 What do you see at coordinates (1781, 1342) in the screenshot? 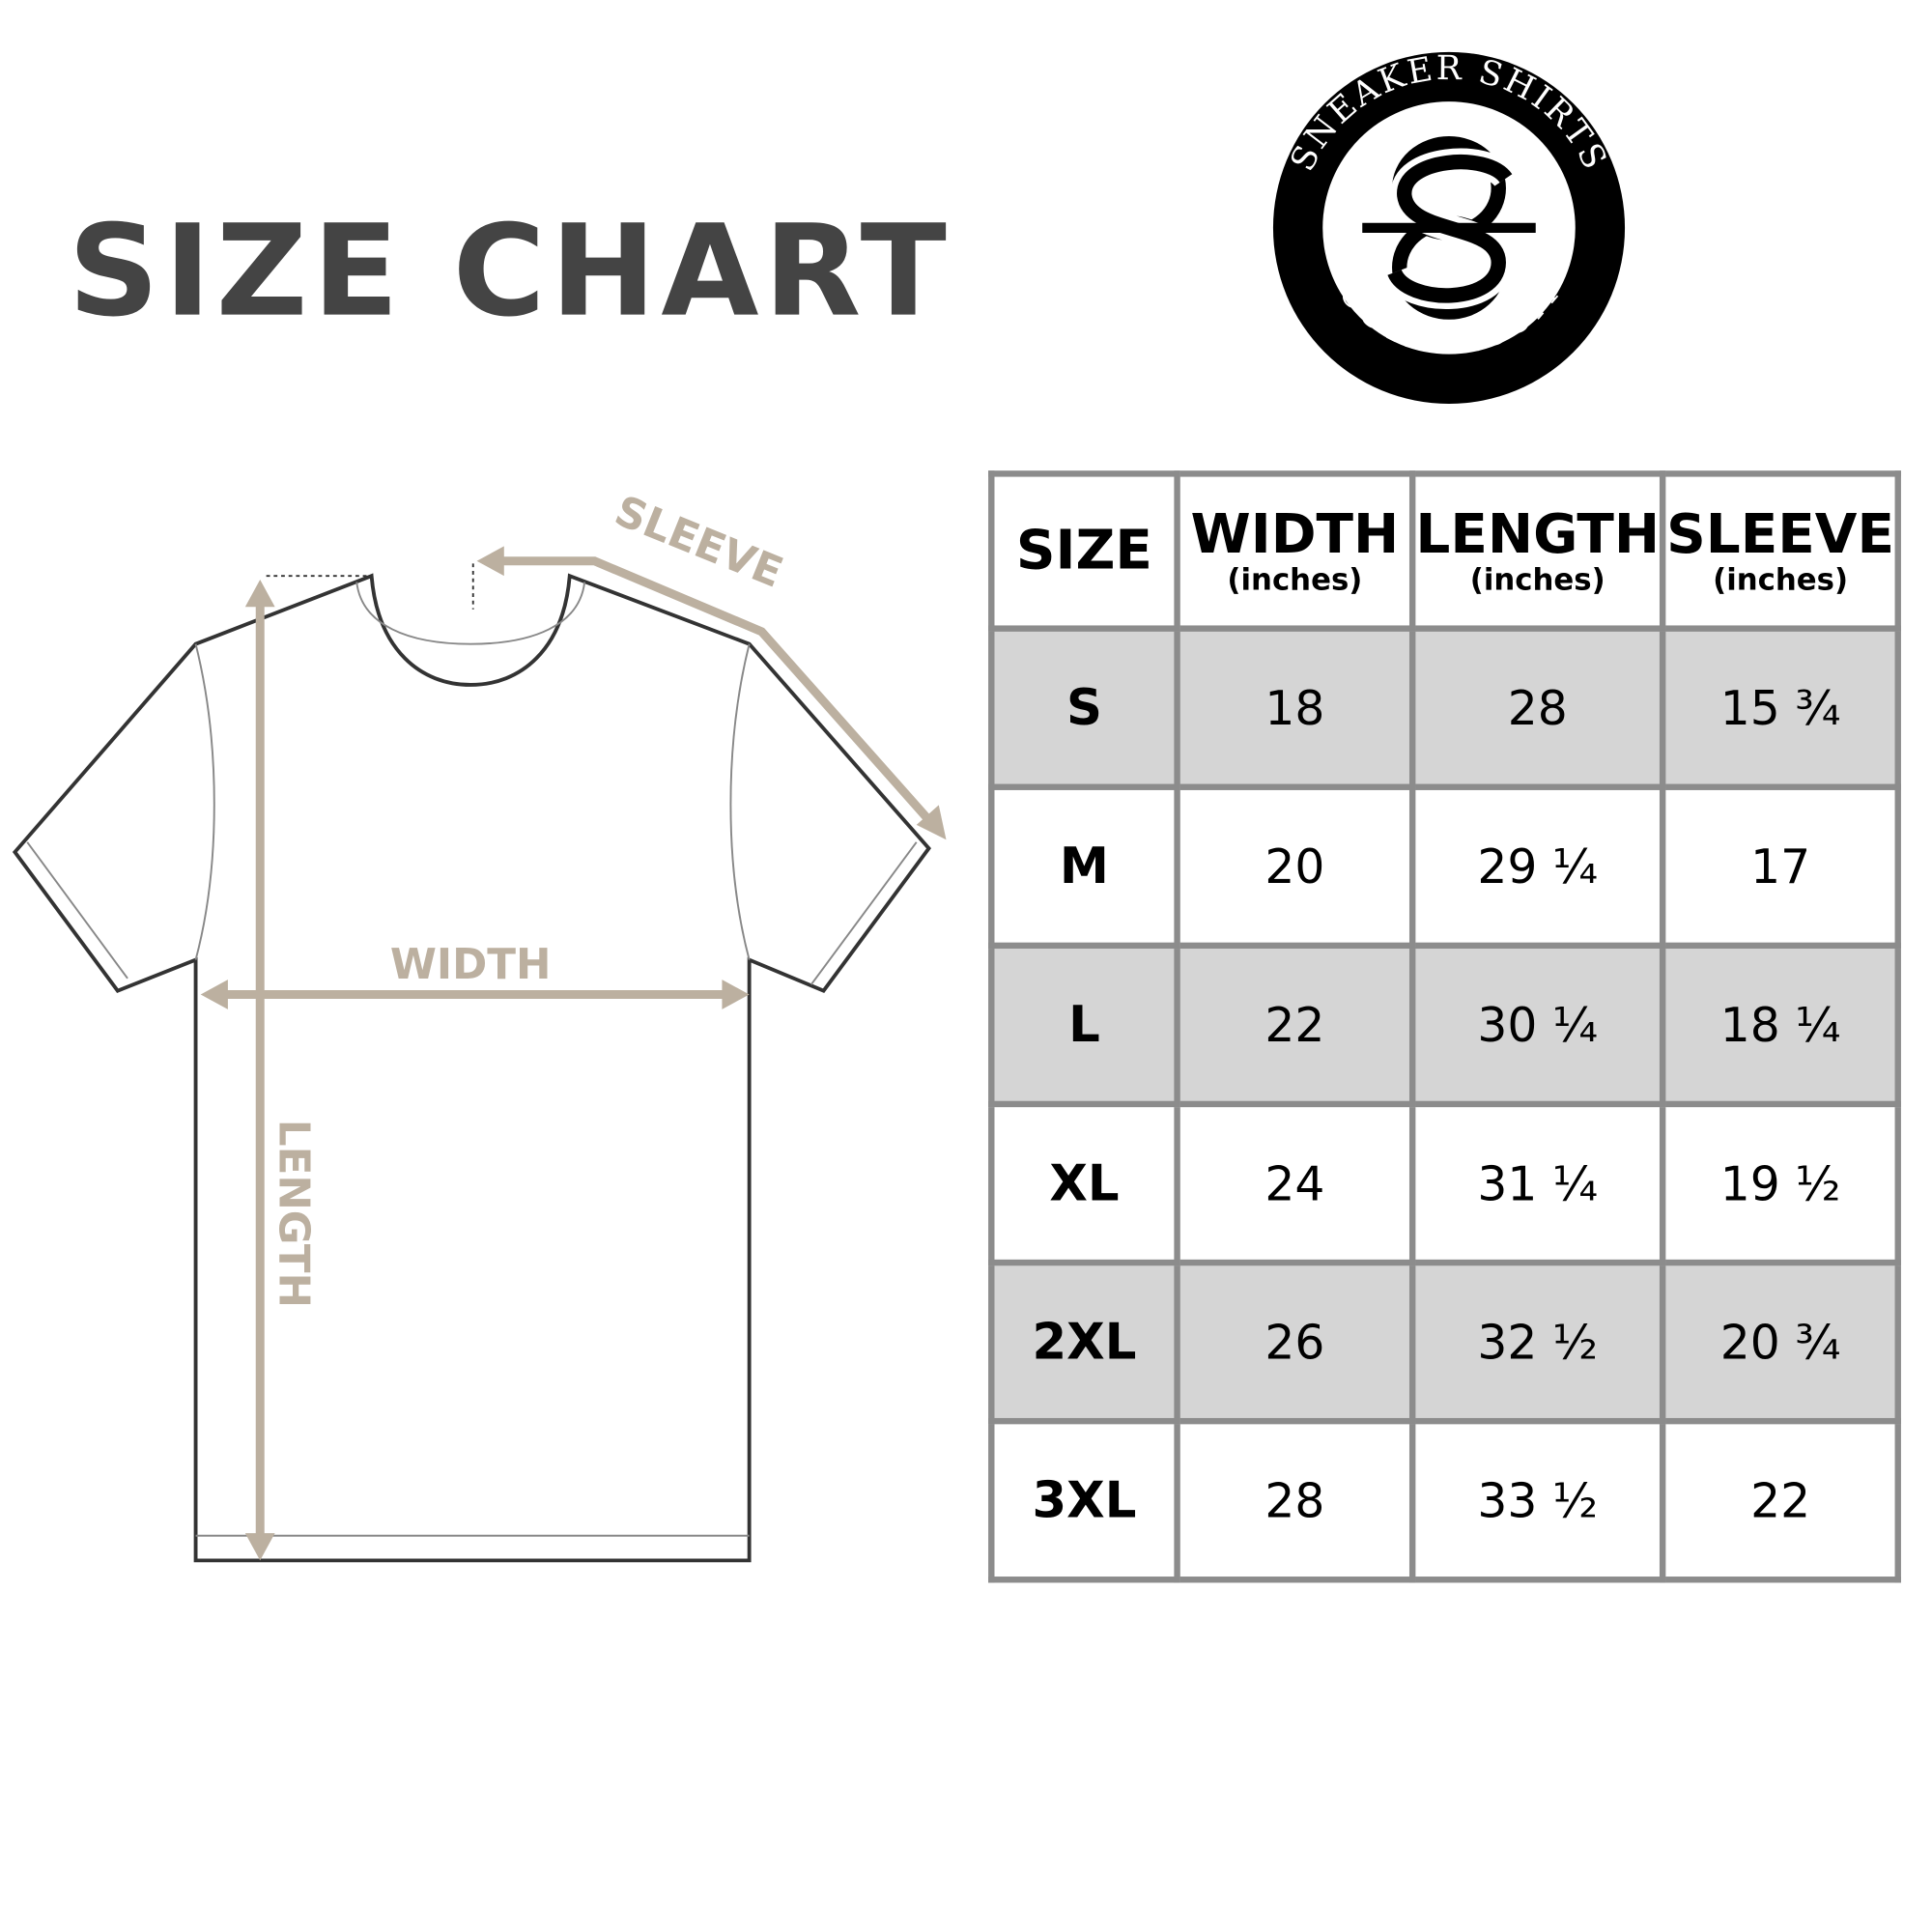
I see `cell-sleeve: 20 ¾` at bounding box center [1781, 1342].